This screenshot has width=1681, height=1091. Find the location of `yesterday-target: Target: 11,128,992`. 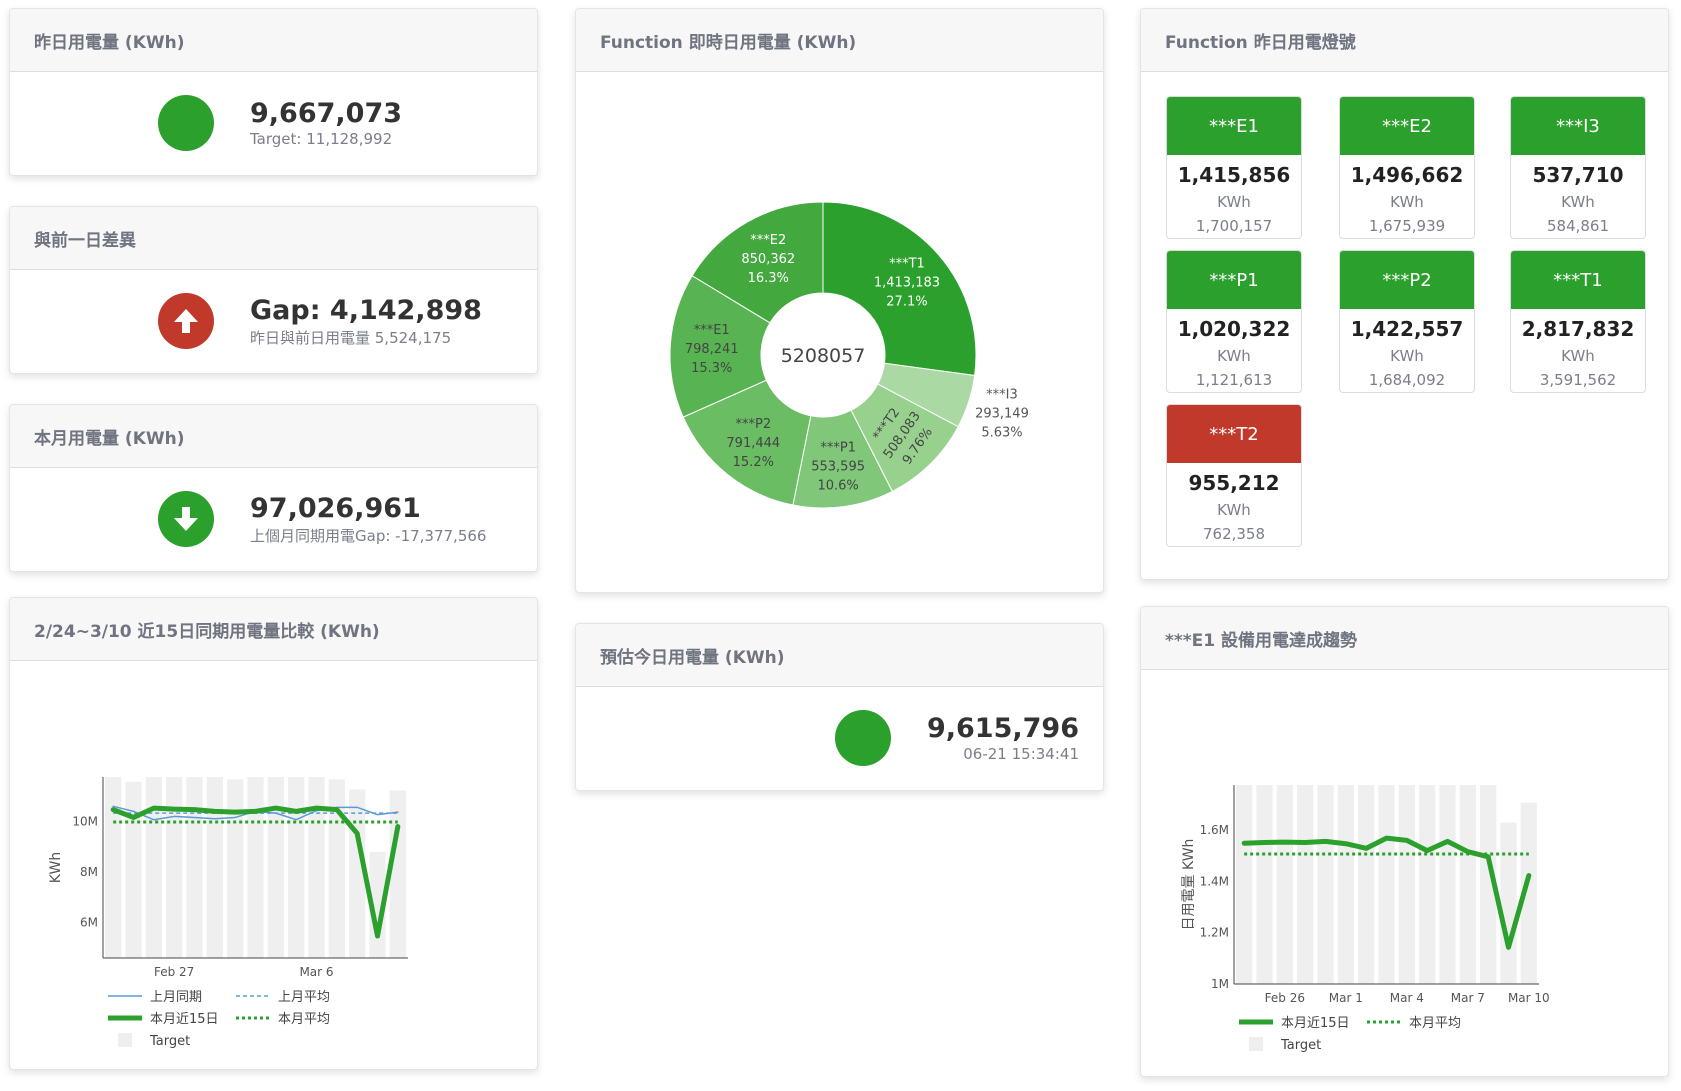

yesterday-target: Target: 11,128,992 is located at coordinates (321, 139).